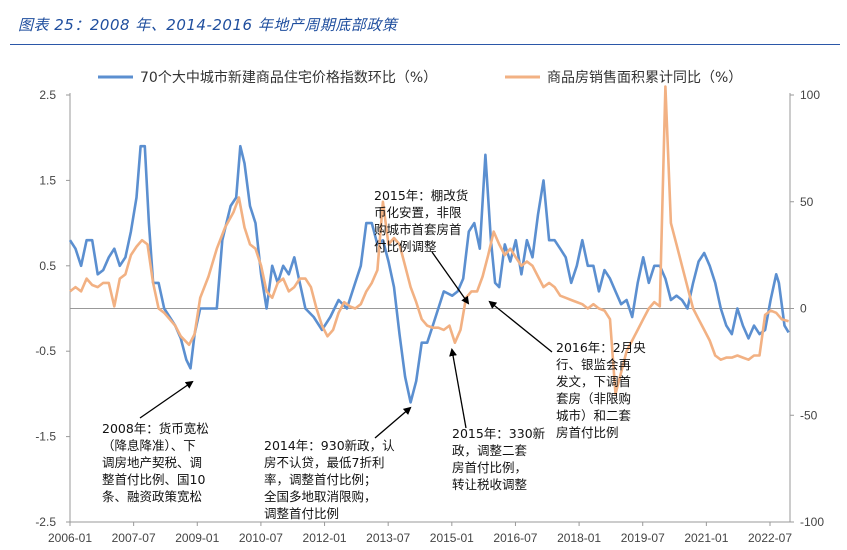 The width and height of the screenshot is (847, 550). Describe the element at coordinates (587, 432) in the screenshot. I see `annotation-line: 房首付比例` at that location.